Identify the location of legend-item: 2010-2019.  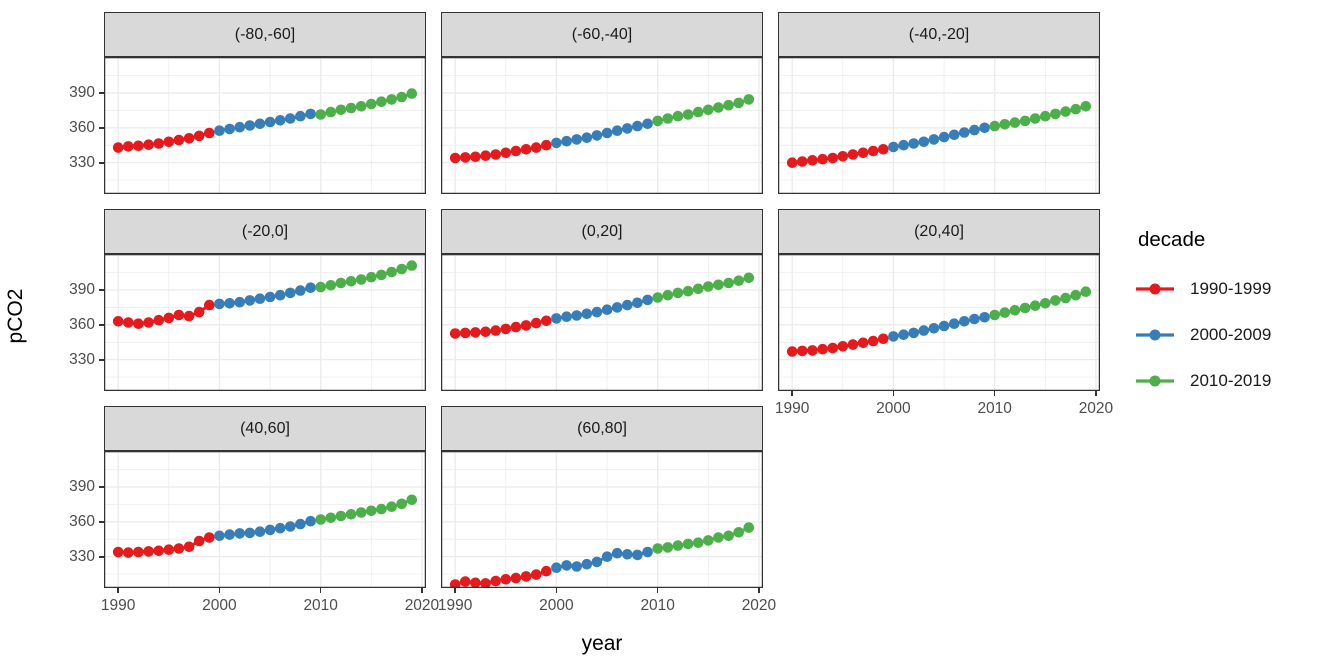
(1203, 381).